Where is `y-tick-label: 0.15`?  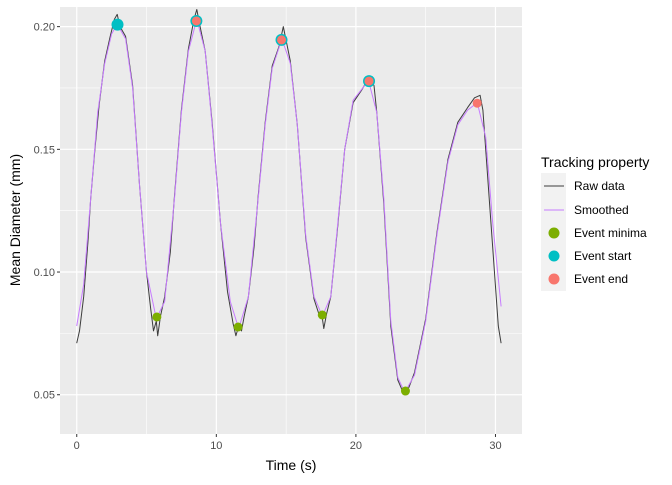
y-tick-label: 0.15 is located at coordinates (44, 150).